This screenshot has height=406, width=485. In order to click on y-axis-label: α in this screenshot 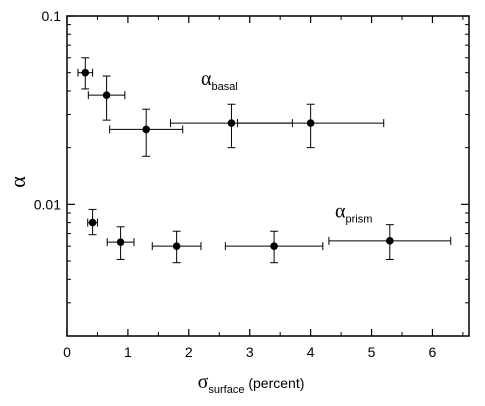, I will do `click(17, 182)`.